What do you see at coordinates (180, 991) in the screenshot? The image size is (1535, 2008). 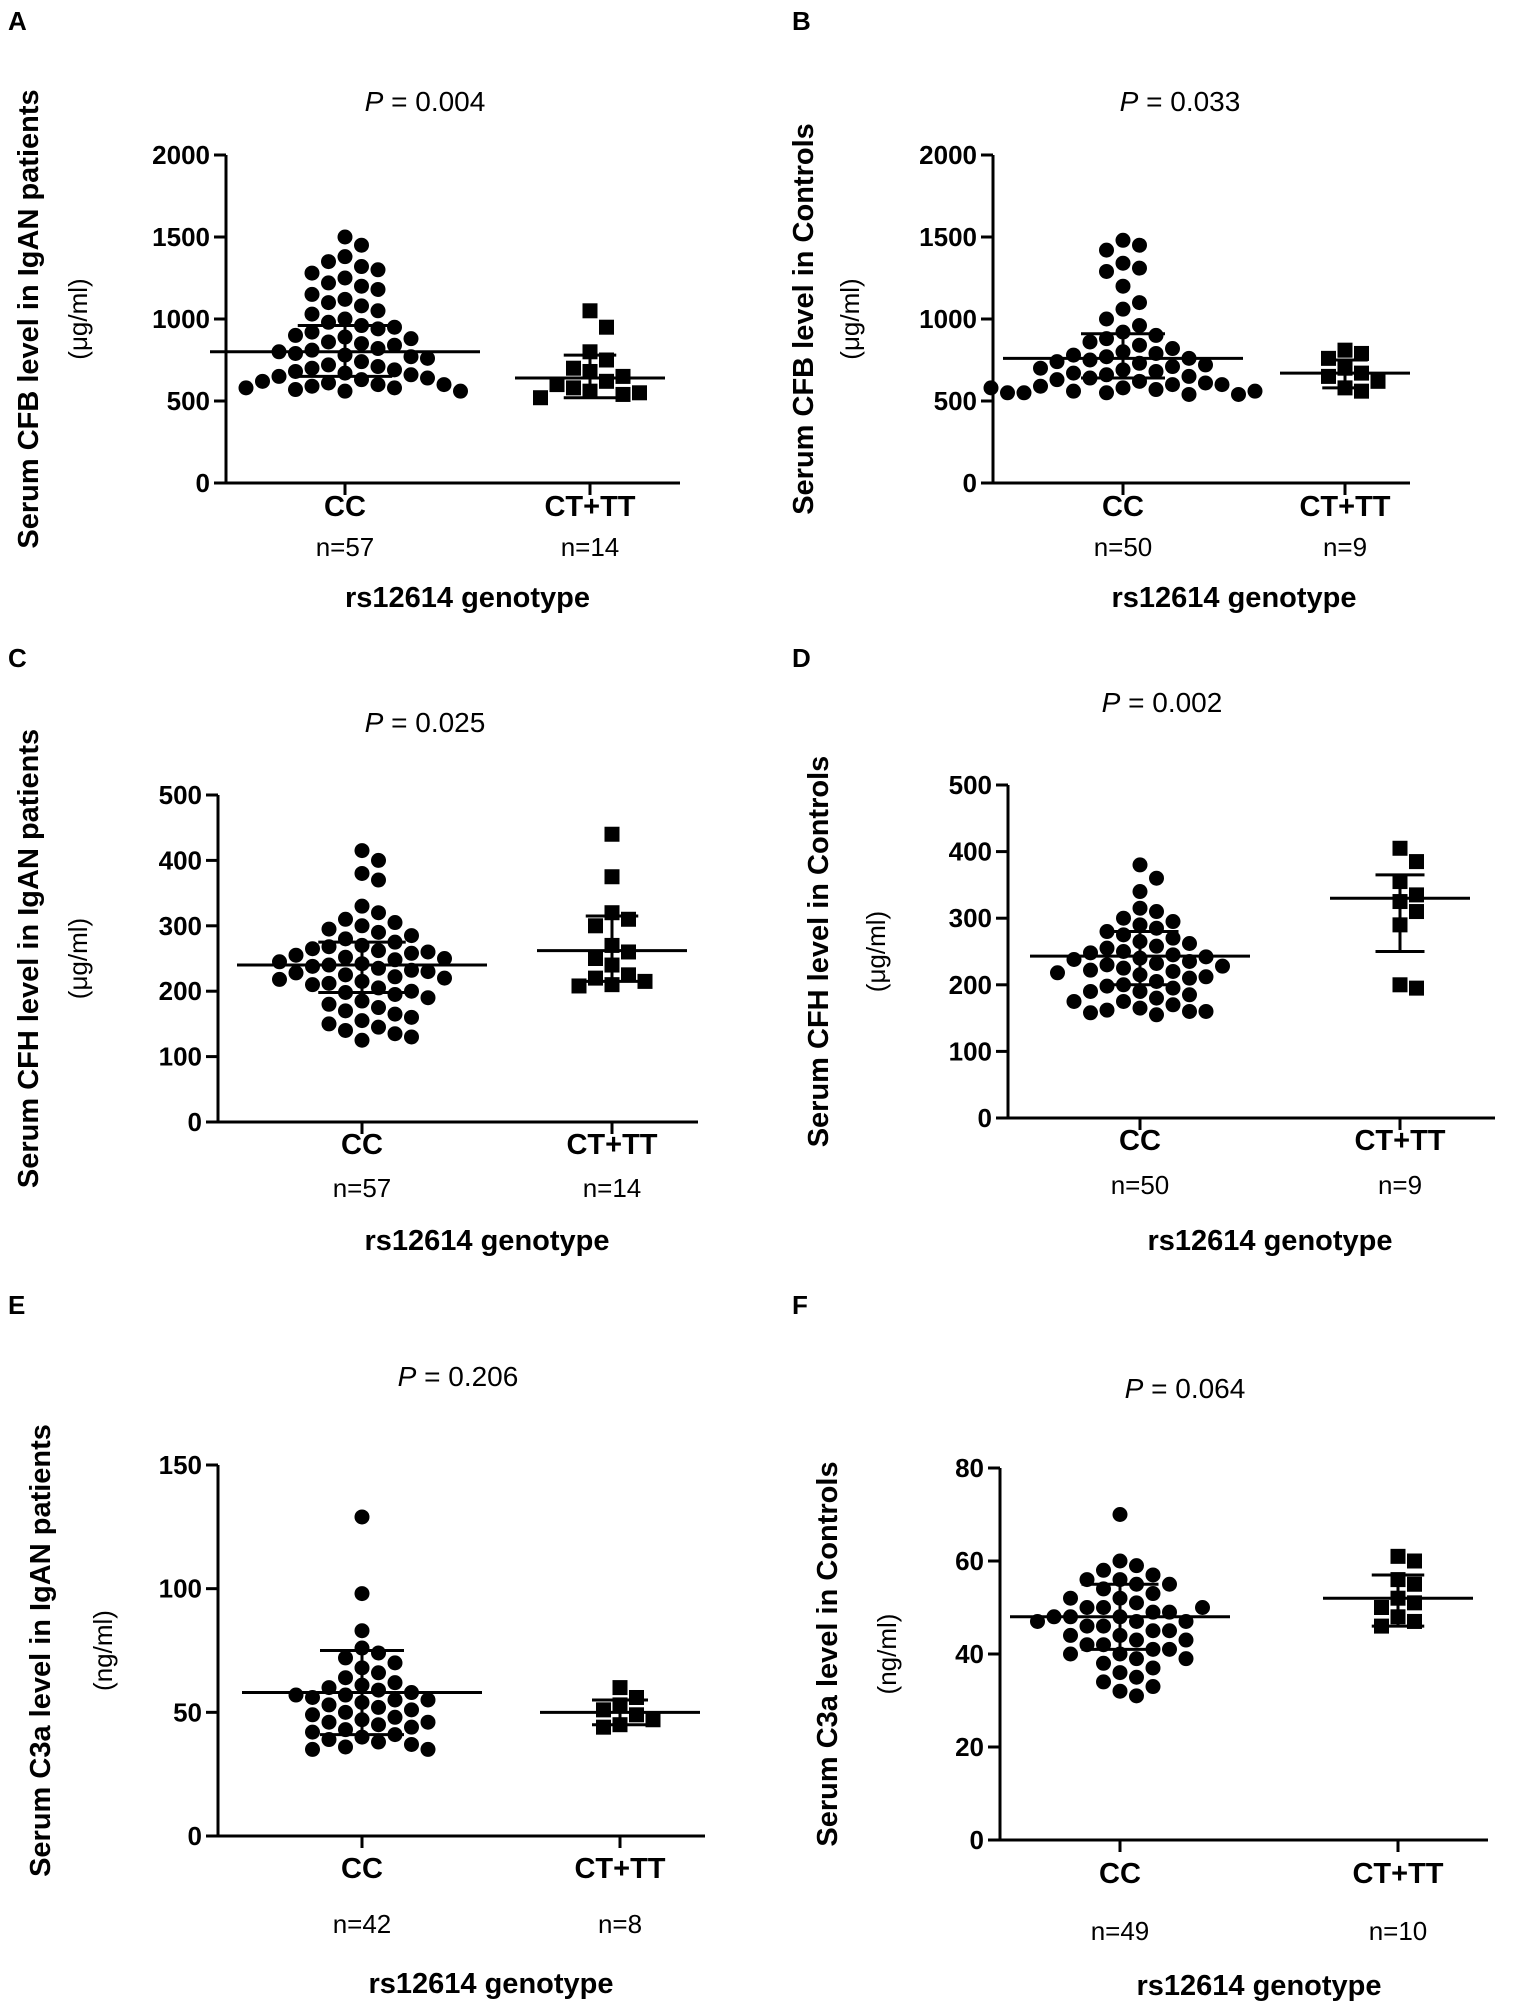 I see `y-tick-label: 200` at bounding box center [180, 991].